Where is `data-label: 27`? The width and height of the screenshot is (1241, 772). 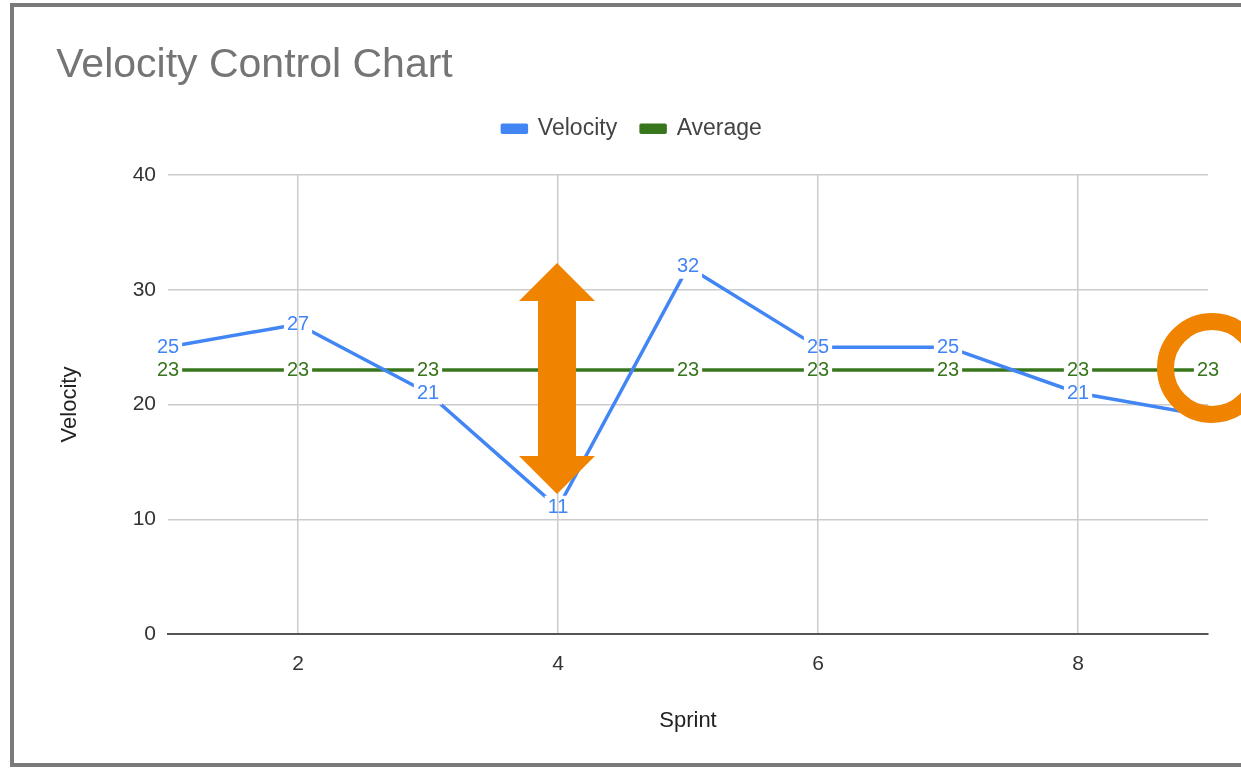
data-label: 27 is located at coordinates (298, 322).